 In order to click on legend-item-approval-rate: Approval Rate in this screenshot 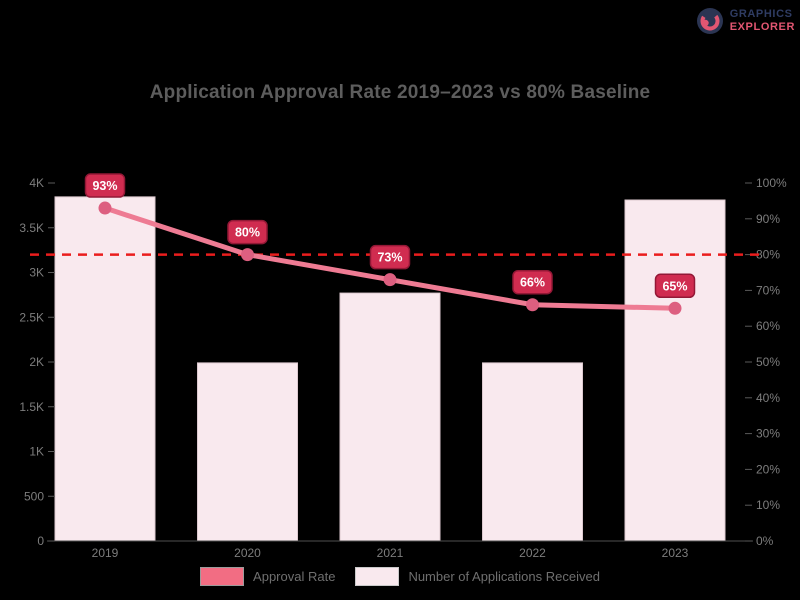, I will do `click(267, 576)`.